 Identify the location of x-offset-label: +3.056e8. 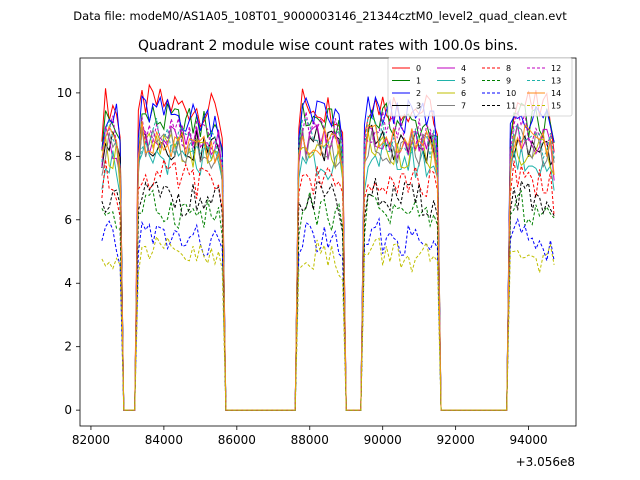
(545, 462).